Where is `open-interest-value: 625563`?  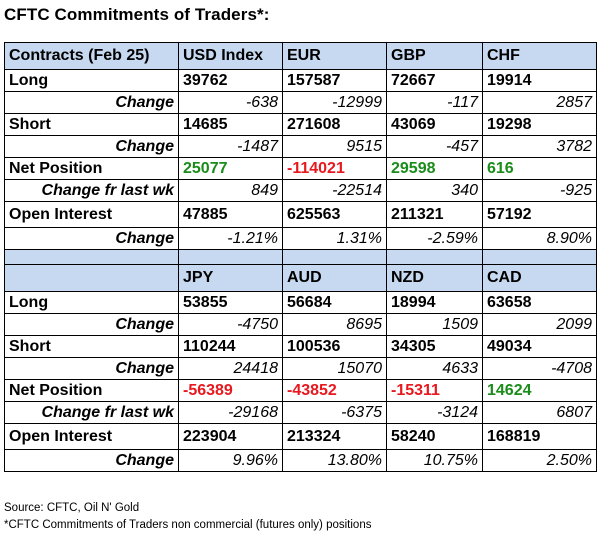 open-interest-value: 625563 is located at coordinates (334, 214).